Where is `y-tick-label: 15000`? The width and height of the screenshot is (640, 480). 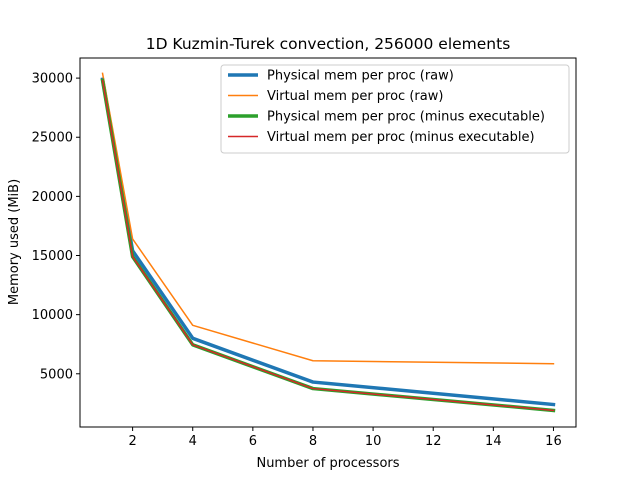
y-tick-label: 15000 is located at coordinates (52, 256).